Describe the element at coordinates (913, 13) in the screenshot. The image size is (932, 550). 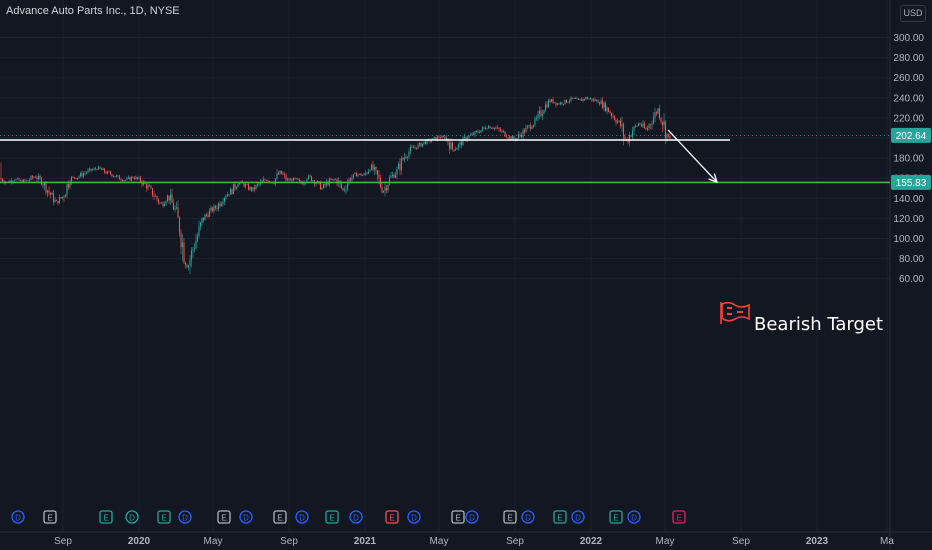
I see `currency-button: USD` at that location.